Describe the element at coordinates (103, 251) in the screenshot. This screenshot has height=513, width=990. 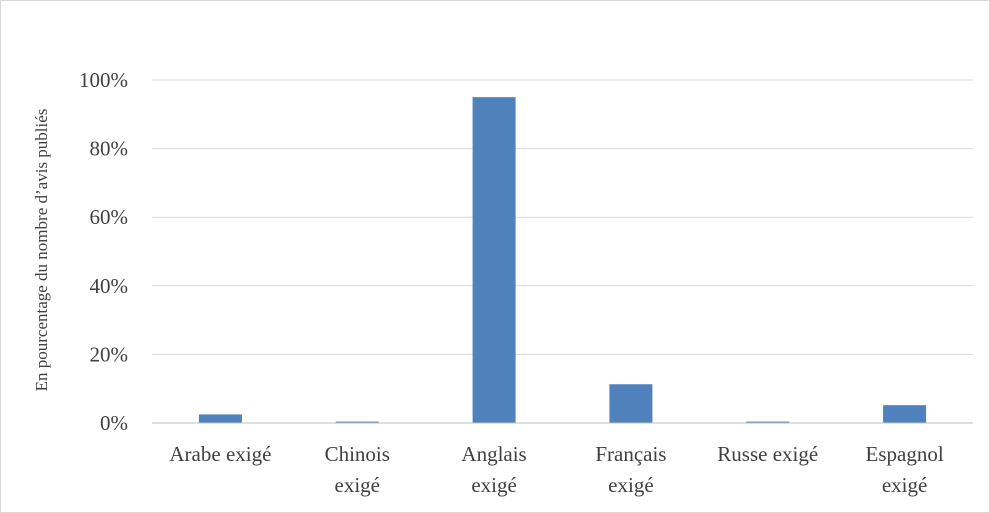
I see `y-tick-labels: 0% 20% 40% 60% 80% 100%` at that location.